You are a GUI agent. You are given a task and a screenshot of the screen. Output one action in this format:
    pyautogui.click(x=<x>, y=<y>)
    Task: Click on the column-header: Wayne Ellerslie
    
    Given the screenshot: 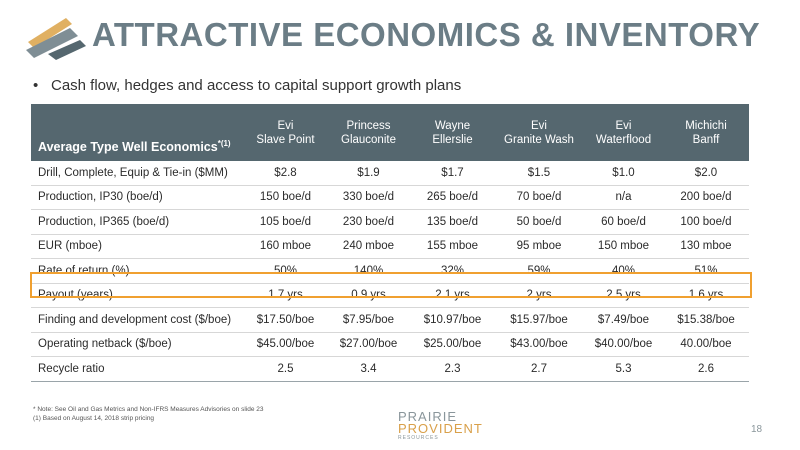 What is the action you would take?
    pyautogui.click(x=452, y=132)
    